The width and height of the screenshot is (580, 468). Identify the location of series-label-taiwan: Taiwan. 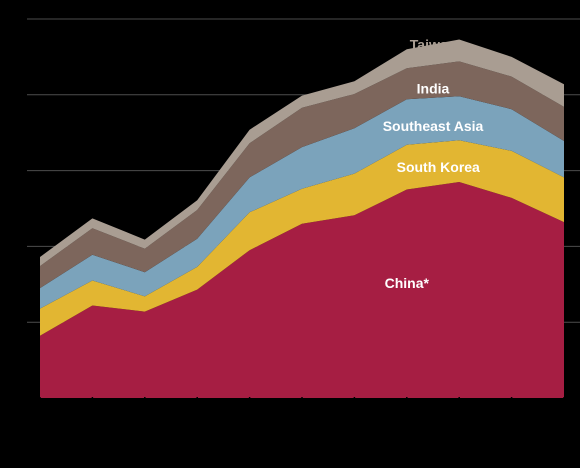
(433, 44).